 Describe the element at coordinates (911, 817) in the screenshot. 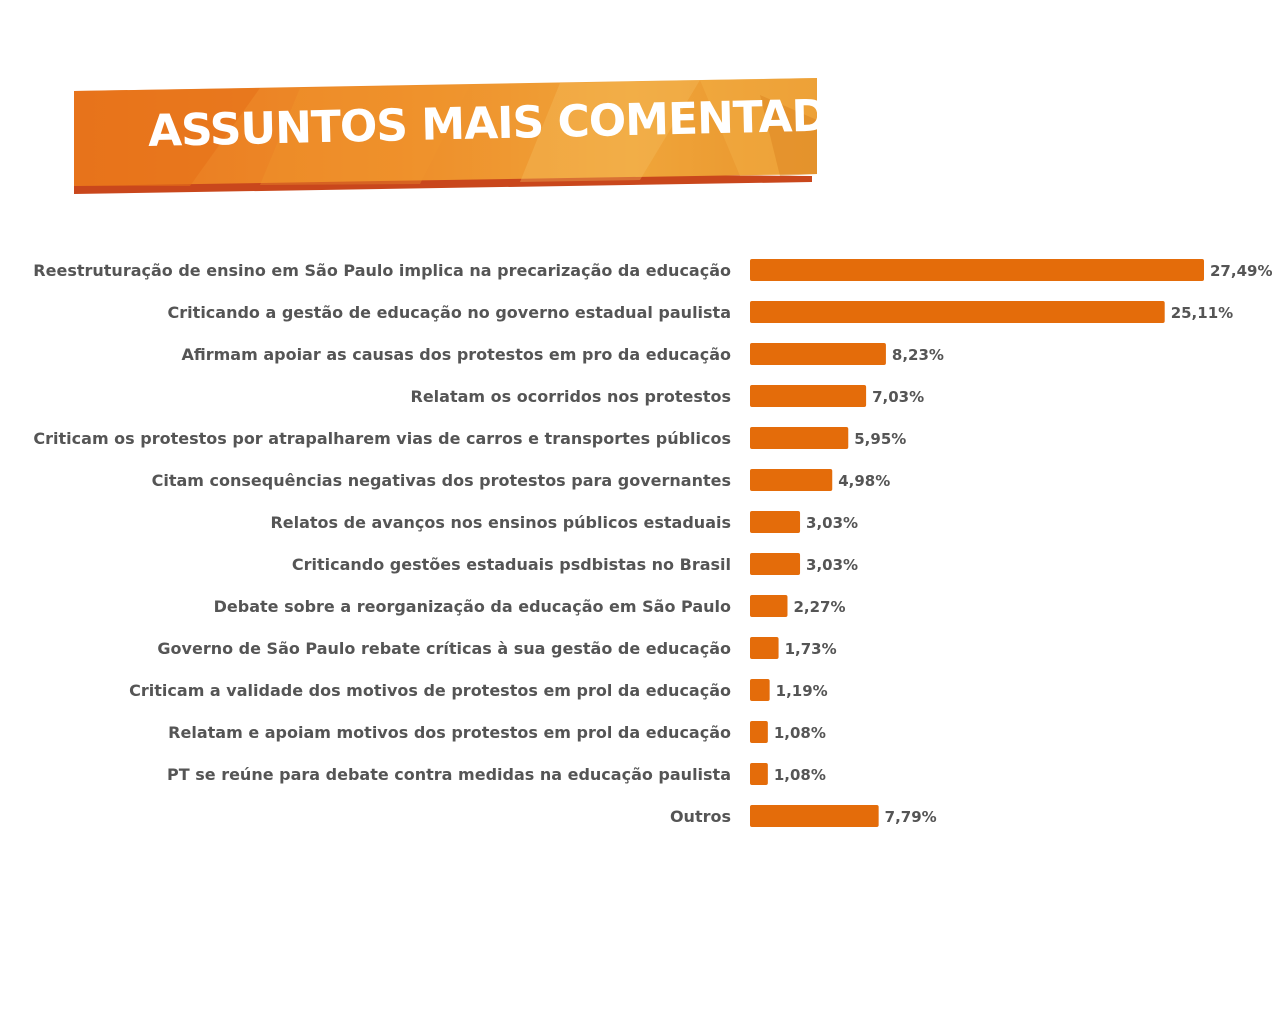

I see `value-label: 7,79%` at that location.